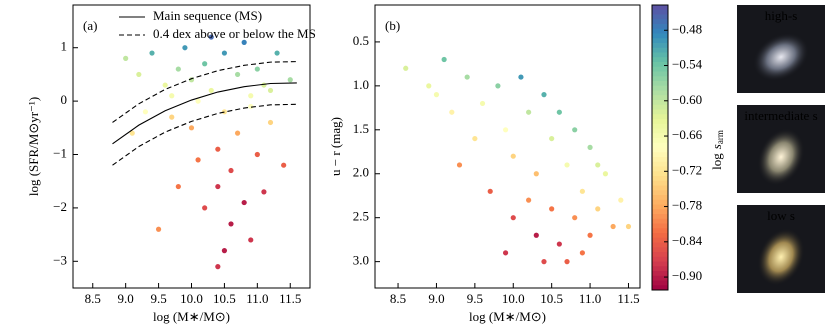 The height and width of the screenshot is (332, 831). Describe the element at coordinates (436, 298) in the screenshot. I see `x-tick-label: 9.0` at that location.